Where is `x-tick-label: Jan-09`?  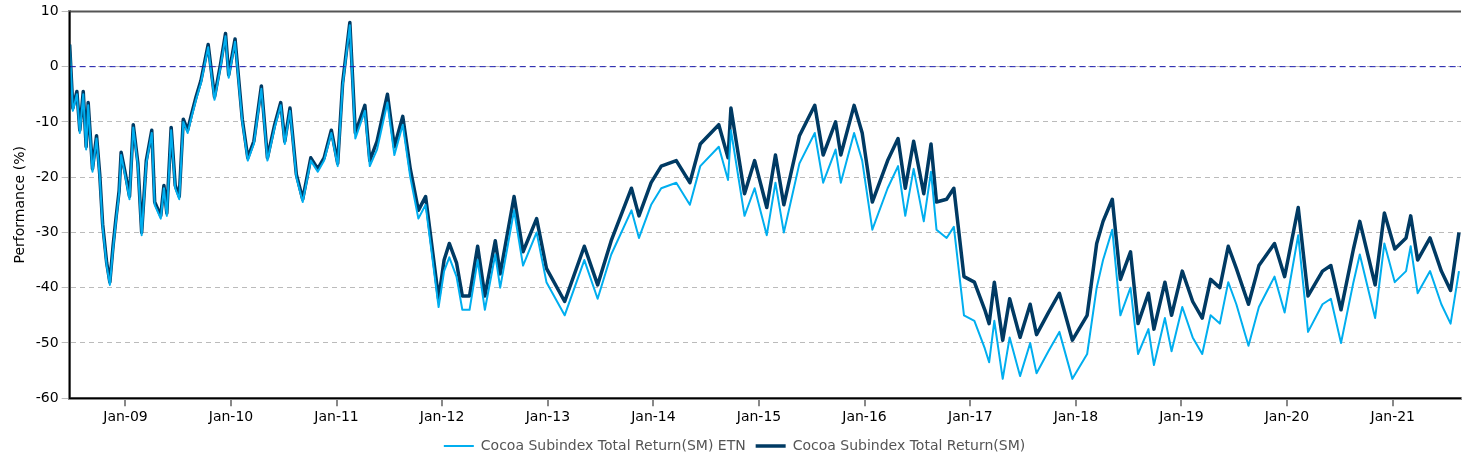
x-tick-label: Jan-09 is located at coordinates (125, 416).